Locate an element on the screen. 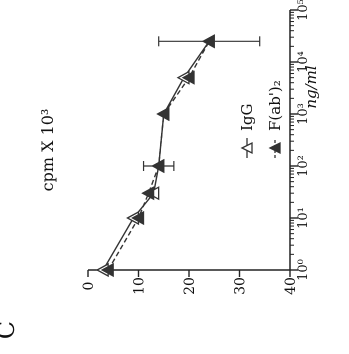  y-tick-label-4: 40 is located at coordinates (291, 286).